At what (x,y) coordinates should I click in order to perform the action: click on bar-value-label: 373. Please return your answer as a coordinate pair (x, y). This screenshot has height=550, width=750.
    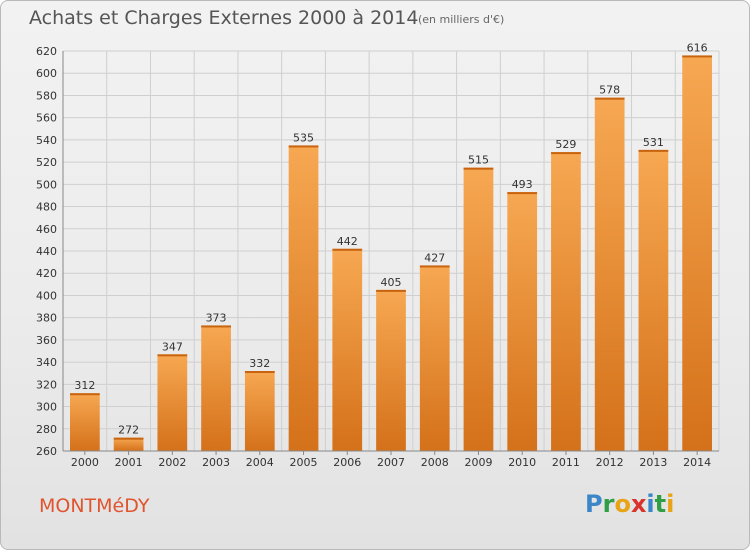
    Looking at the image, I should click on (216, 317).